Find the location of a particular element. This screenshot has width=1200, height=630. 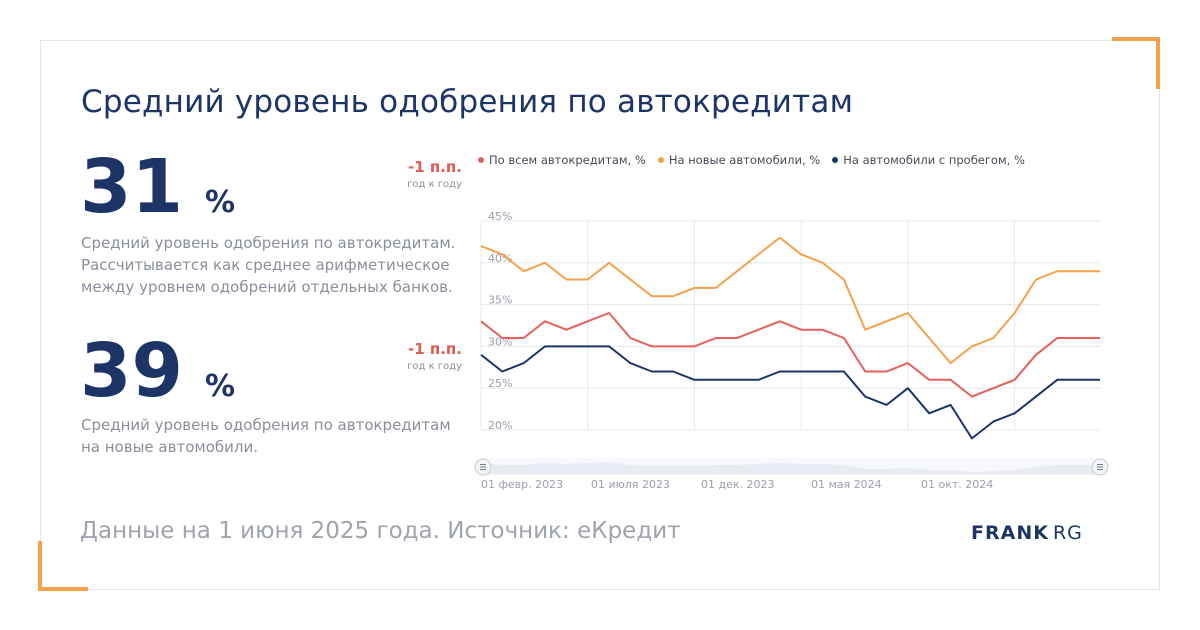

kpi-all-unit: % is located at coordinates (220, 202).